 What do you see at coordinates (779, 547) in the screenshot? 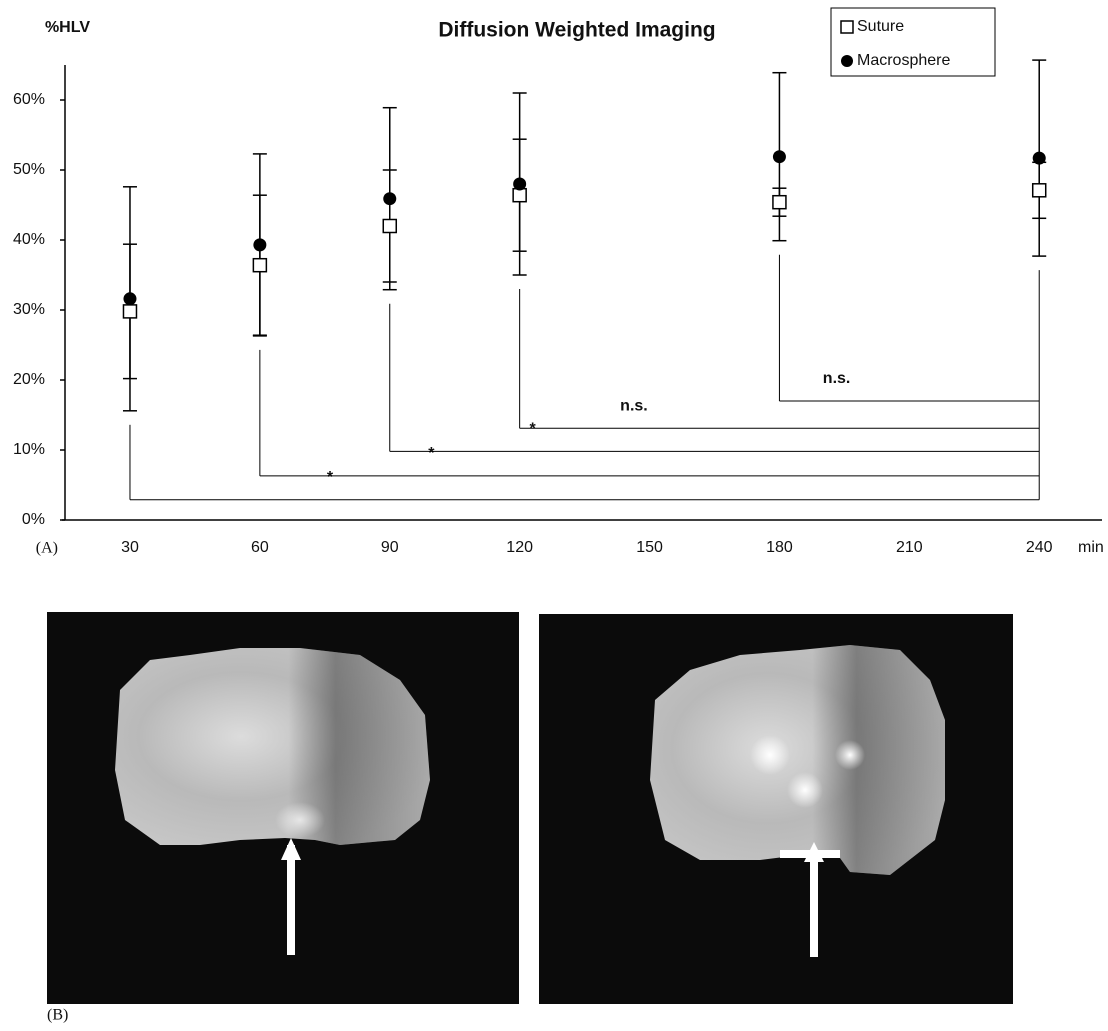
I see `x-tick-label: 180` at bounding box center [779, 547].